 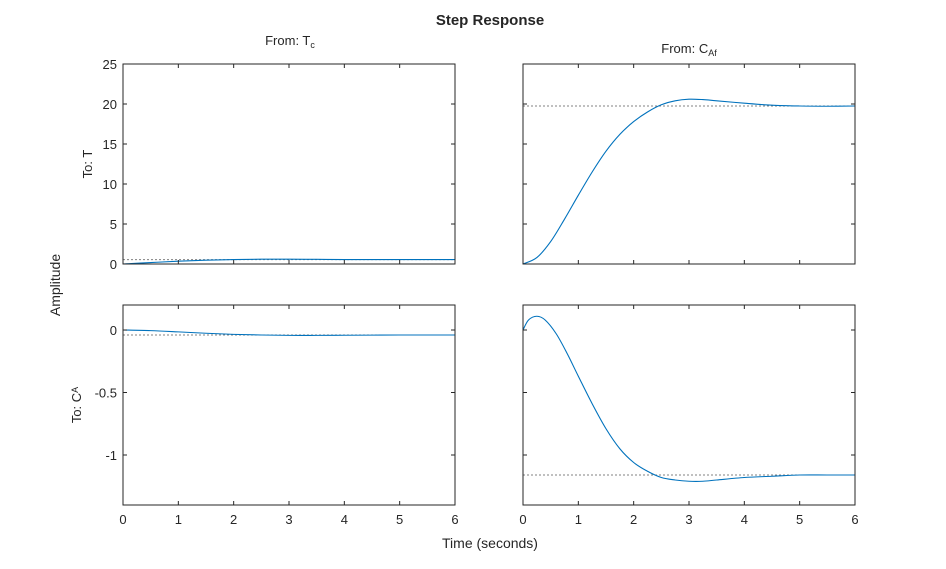 What do you see at coordinates (689, 49) in the screenshot?
I see `column-header-caf: From: CAf` at bounding box center [689, 49].